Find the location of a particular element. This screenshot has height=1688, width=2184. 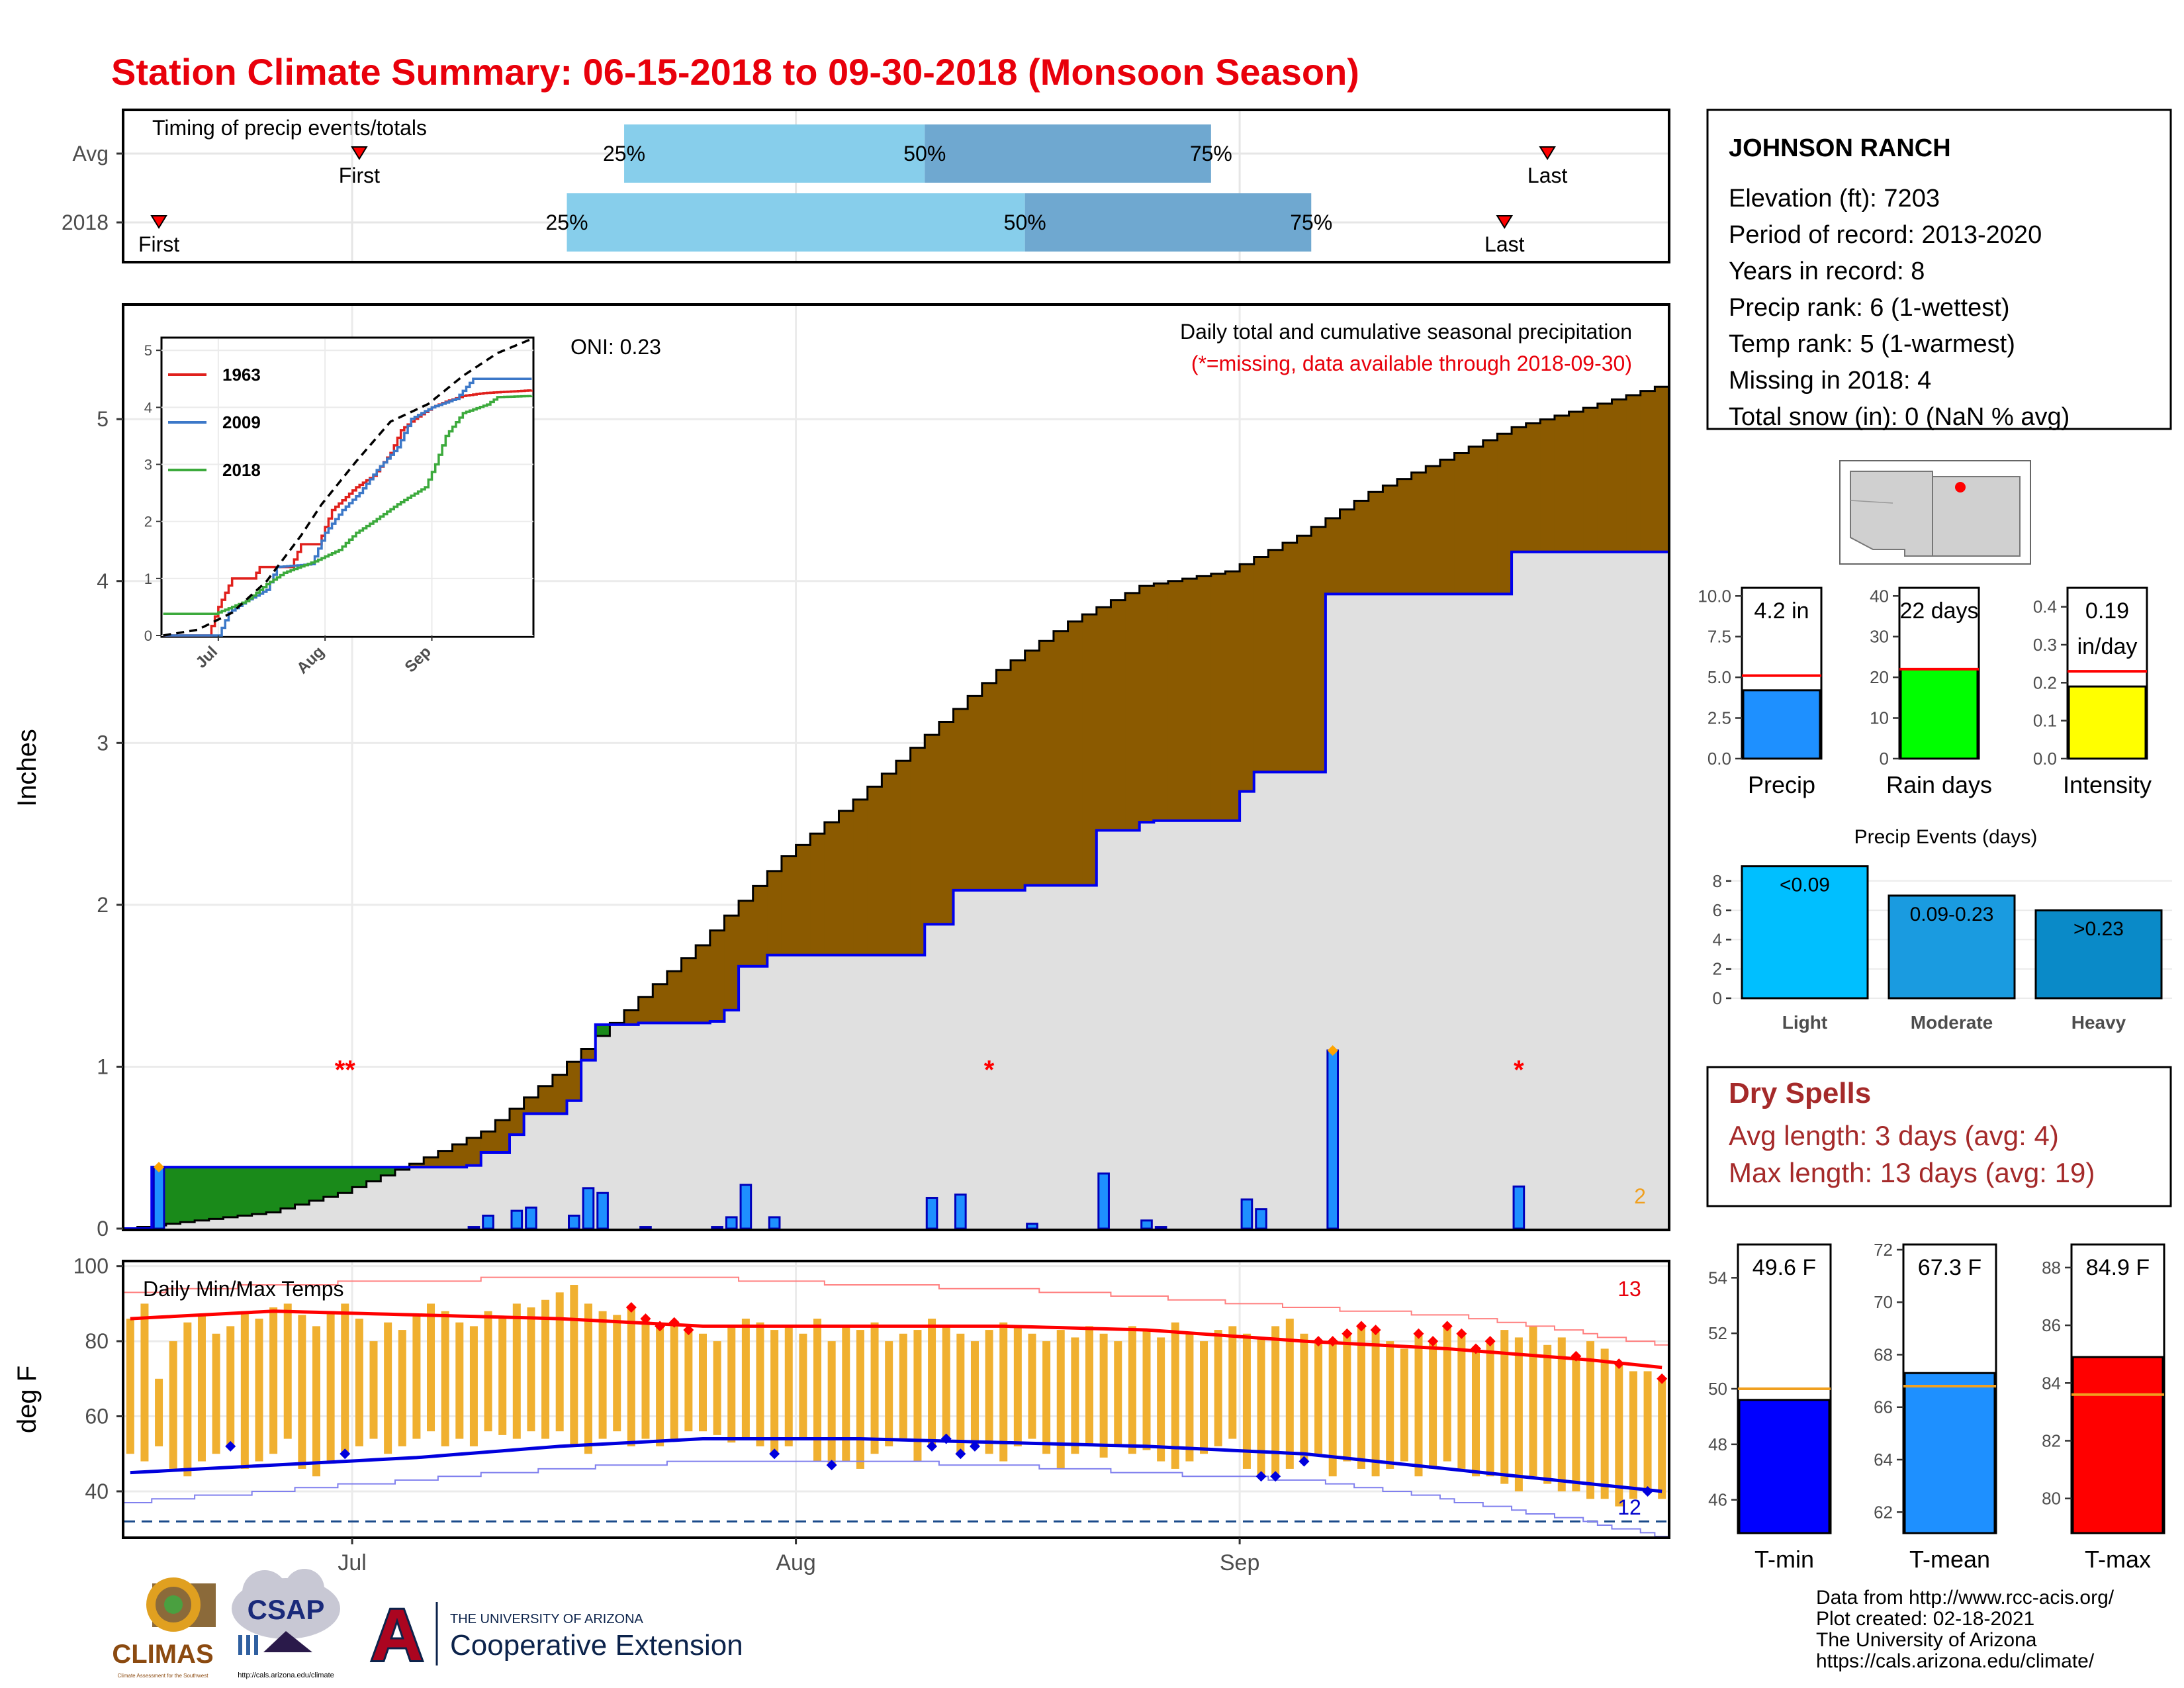

svg-text: CSAP is located at coordinates (286, 1609).